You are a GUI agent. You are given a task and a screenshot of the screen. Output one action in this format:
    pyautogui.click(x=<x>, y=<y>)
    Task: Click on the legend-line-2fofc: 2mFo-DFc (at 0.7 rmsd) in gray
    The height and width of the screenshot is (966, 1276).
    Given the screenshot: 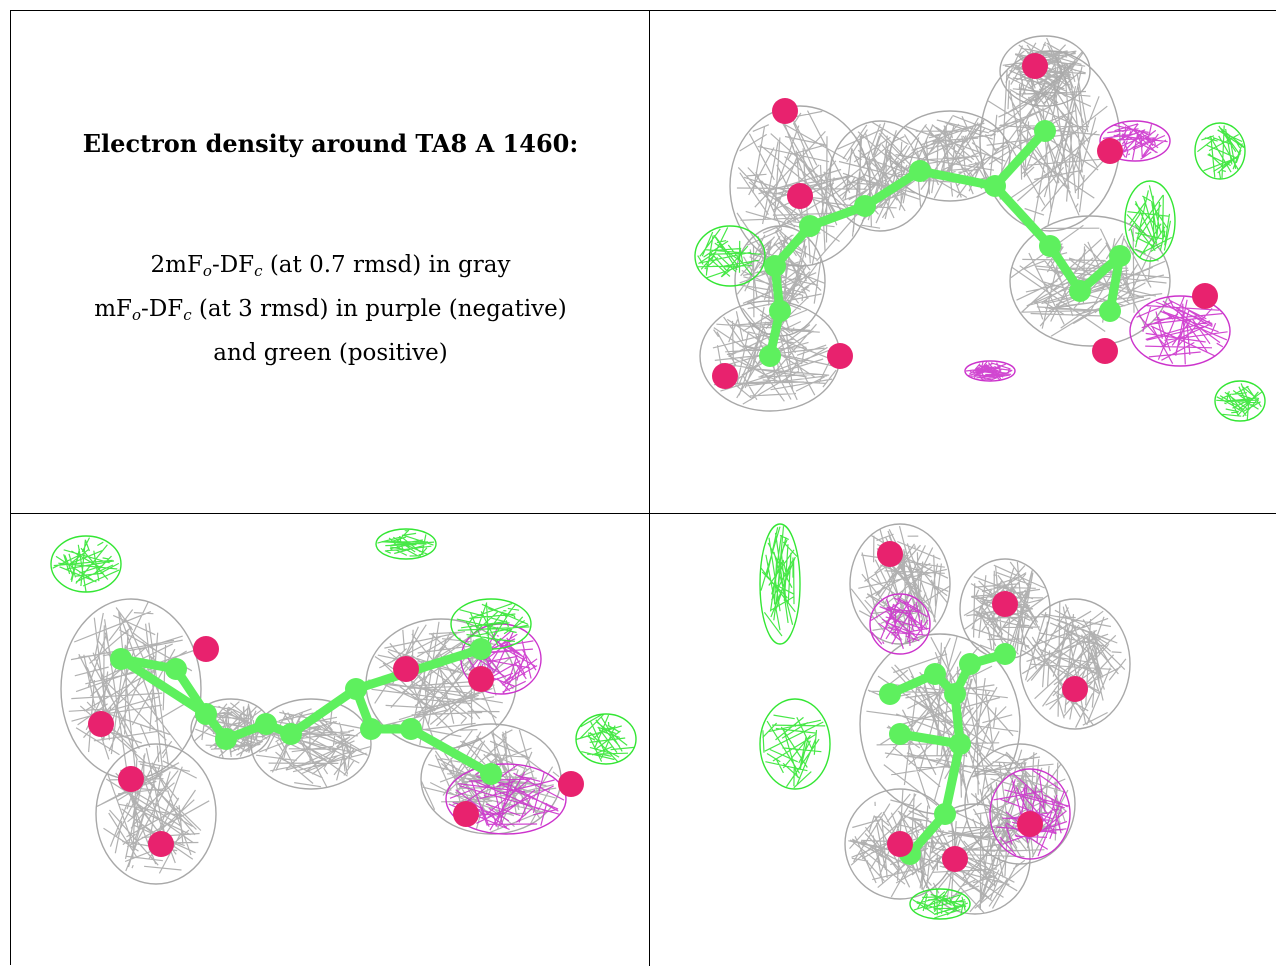 What is the action you would take?
    pyautogui.click(x=330, y=266)
    